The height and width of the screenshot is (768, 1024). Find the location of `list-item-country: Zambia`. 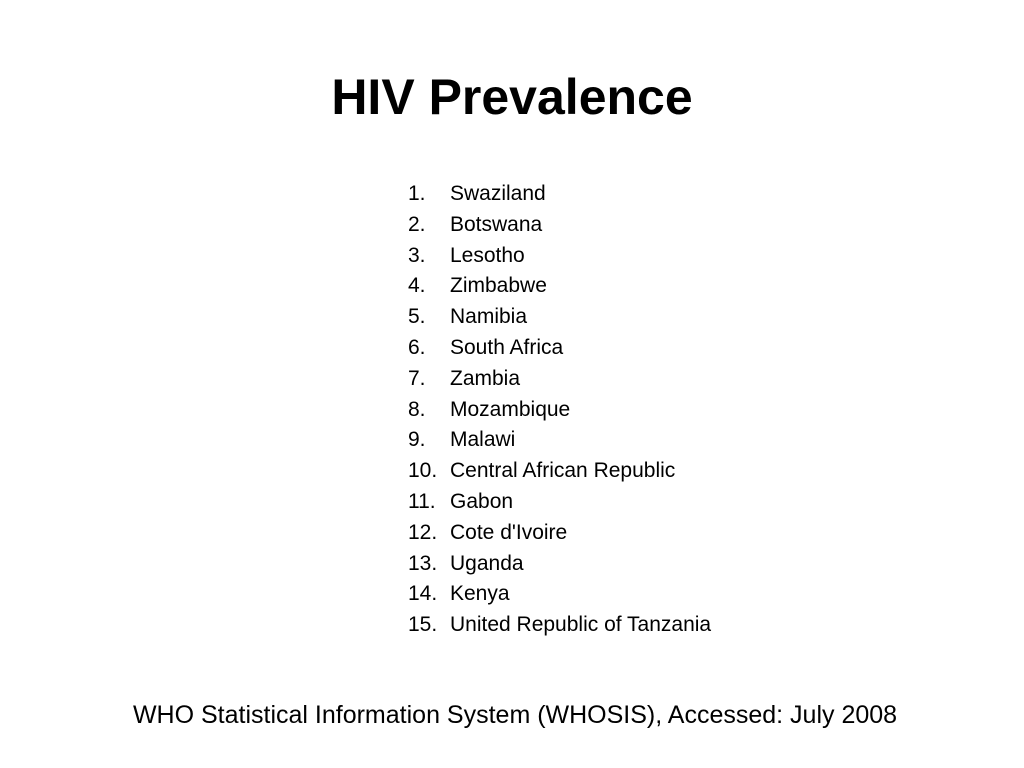

list-item-country: Zambia is located at coordinates (485, 378).